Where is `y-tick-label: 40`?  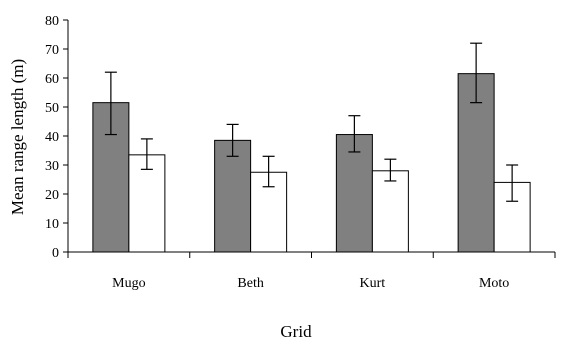 y-tick-label: 40 is located at coordinates (52, 137).